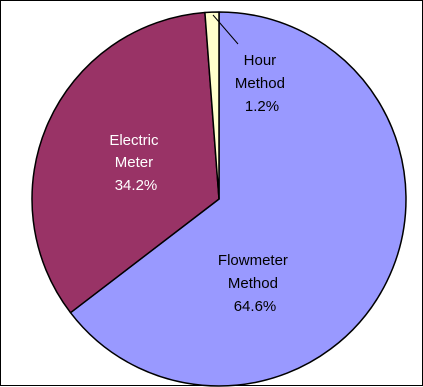 The image size is (423, 387). I want to click on label-line: 64.6%, so click(255, 306).